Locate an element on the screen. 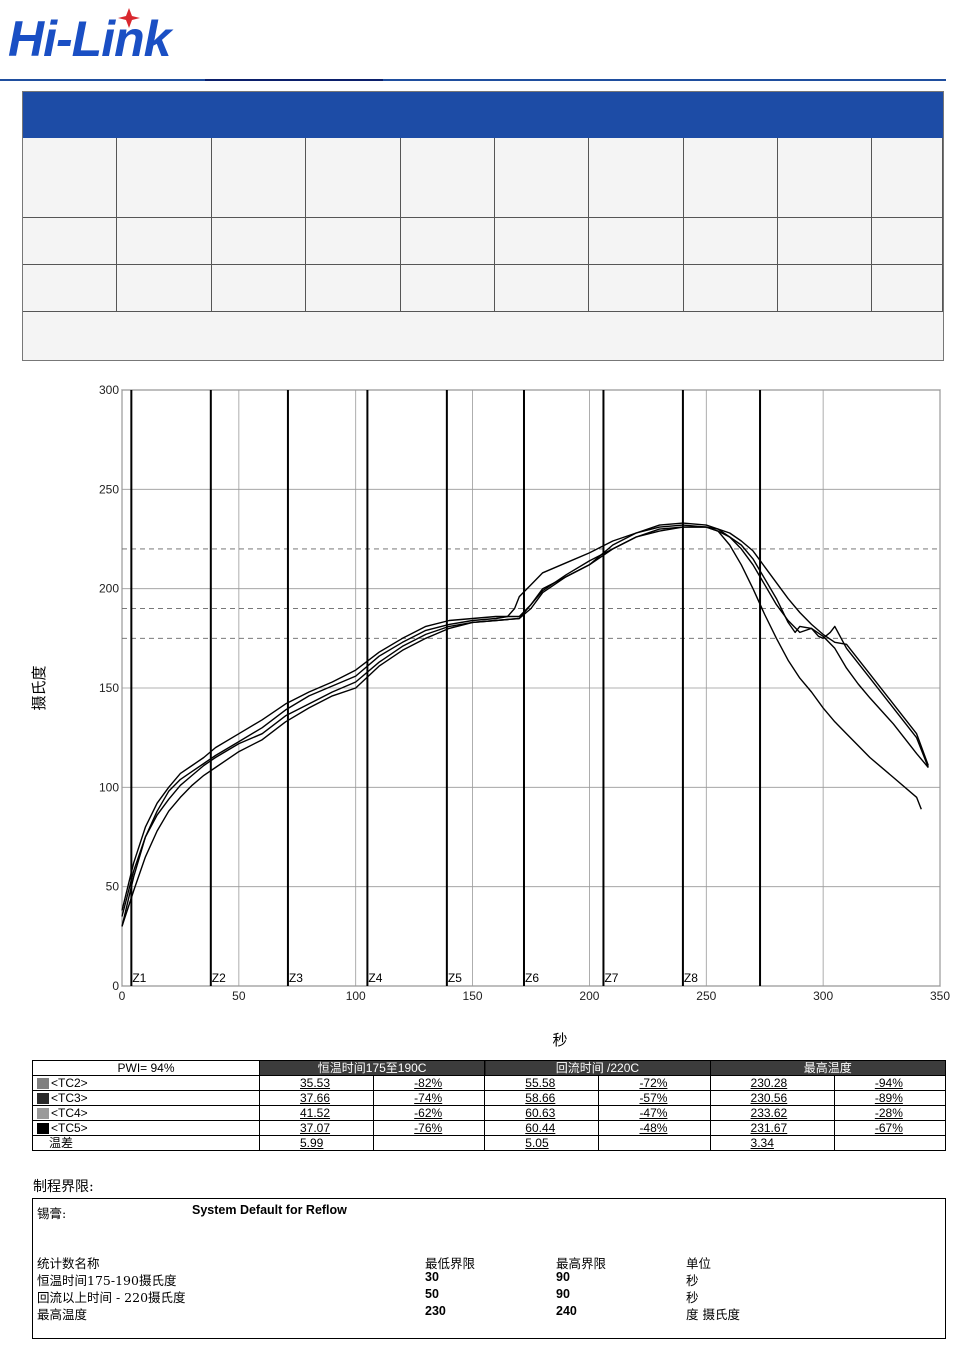  results-value: -74% is located at coordinates (429, 1098).